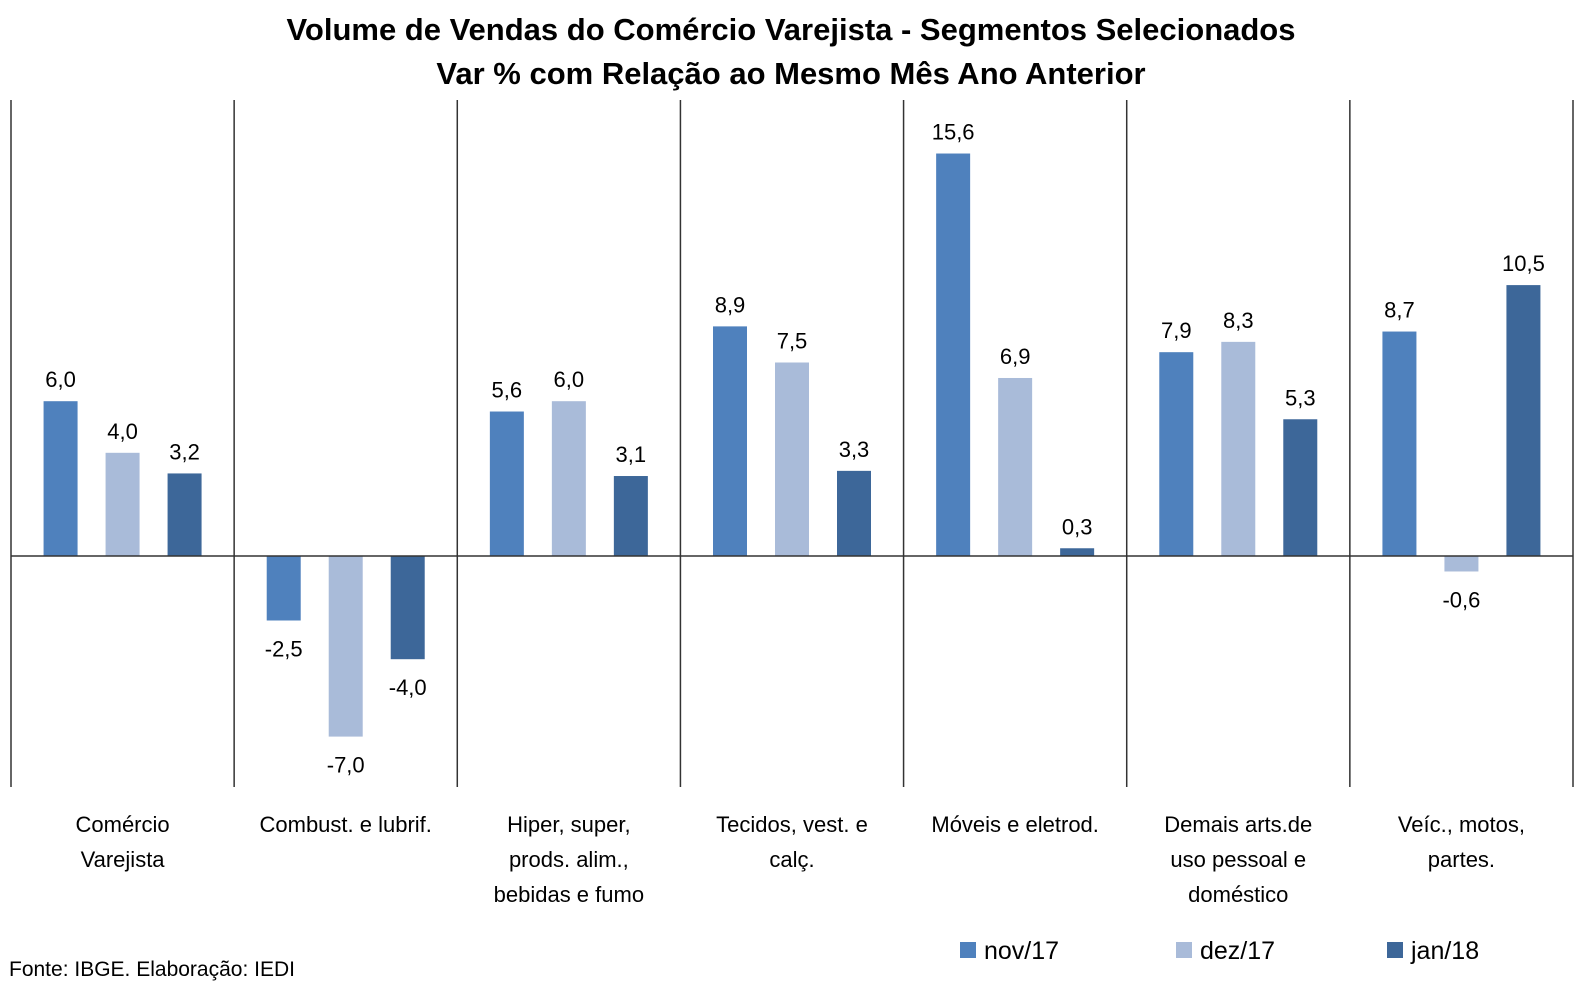 The image size is (1583, 988). I want to click on data-label: 8,9, so click(730, 304).